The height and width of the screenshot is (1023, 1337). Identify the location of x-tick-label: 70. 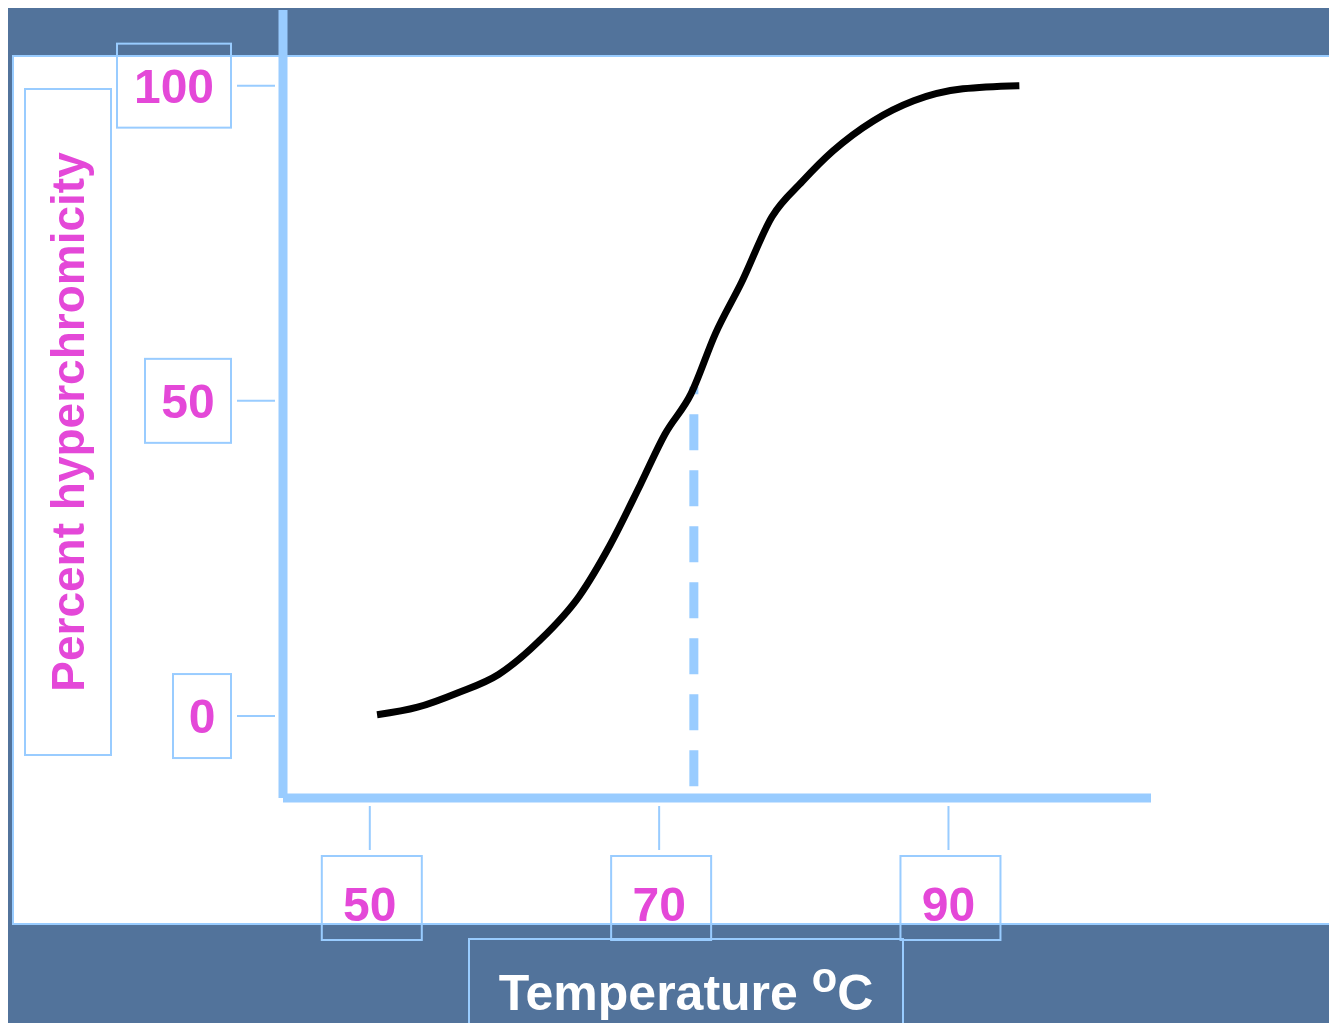
(659, 904).